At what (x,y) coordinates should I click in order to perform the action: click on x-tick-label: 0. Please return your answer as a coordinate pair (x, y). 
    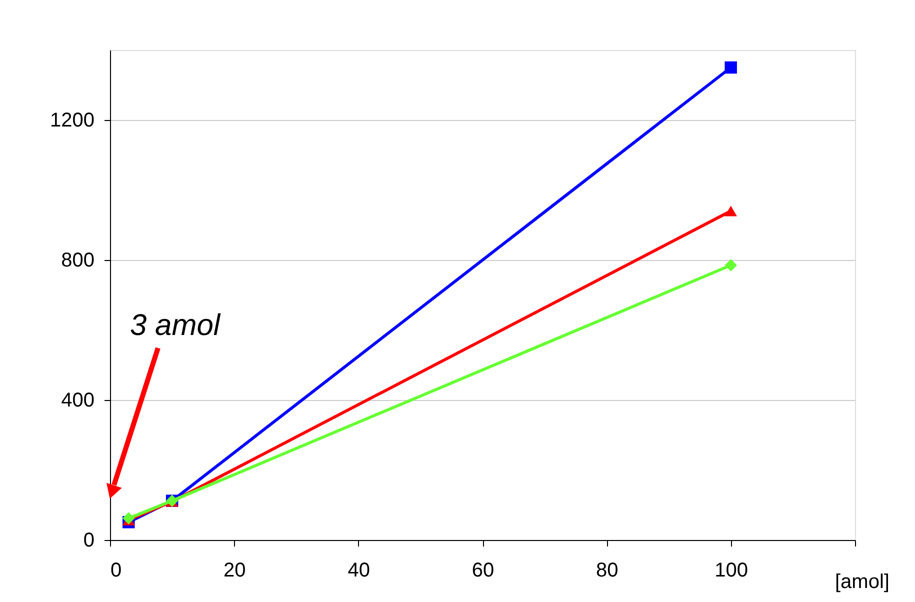
    Looking at the image, I should click on (116, 571).